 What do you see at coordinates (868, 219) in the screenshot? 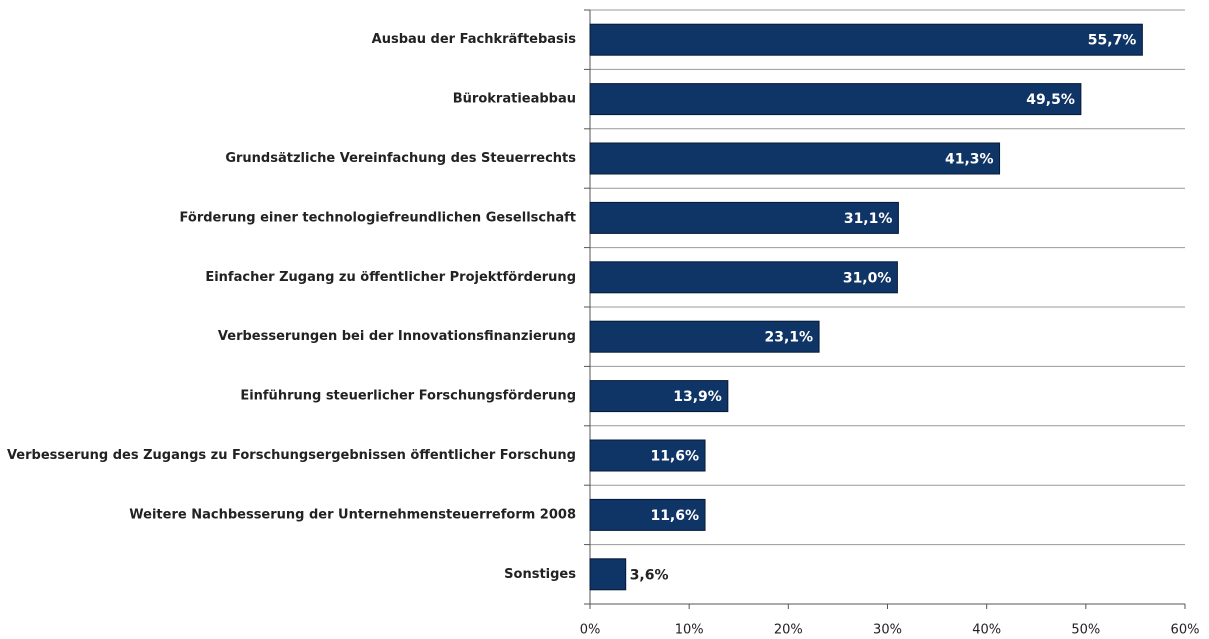
I see `value-label: 31,1%` at bounding box center [868, 219].